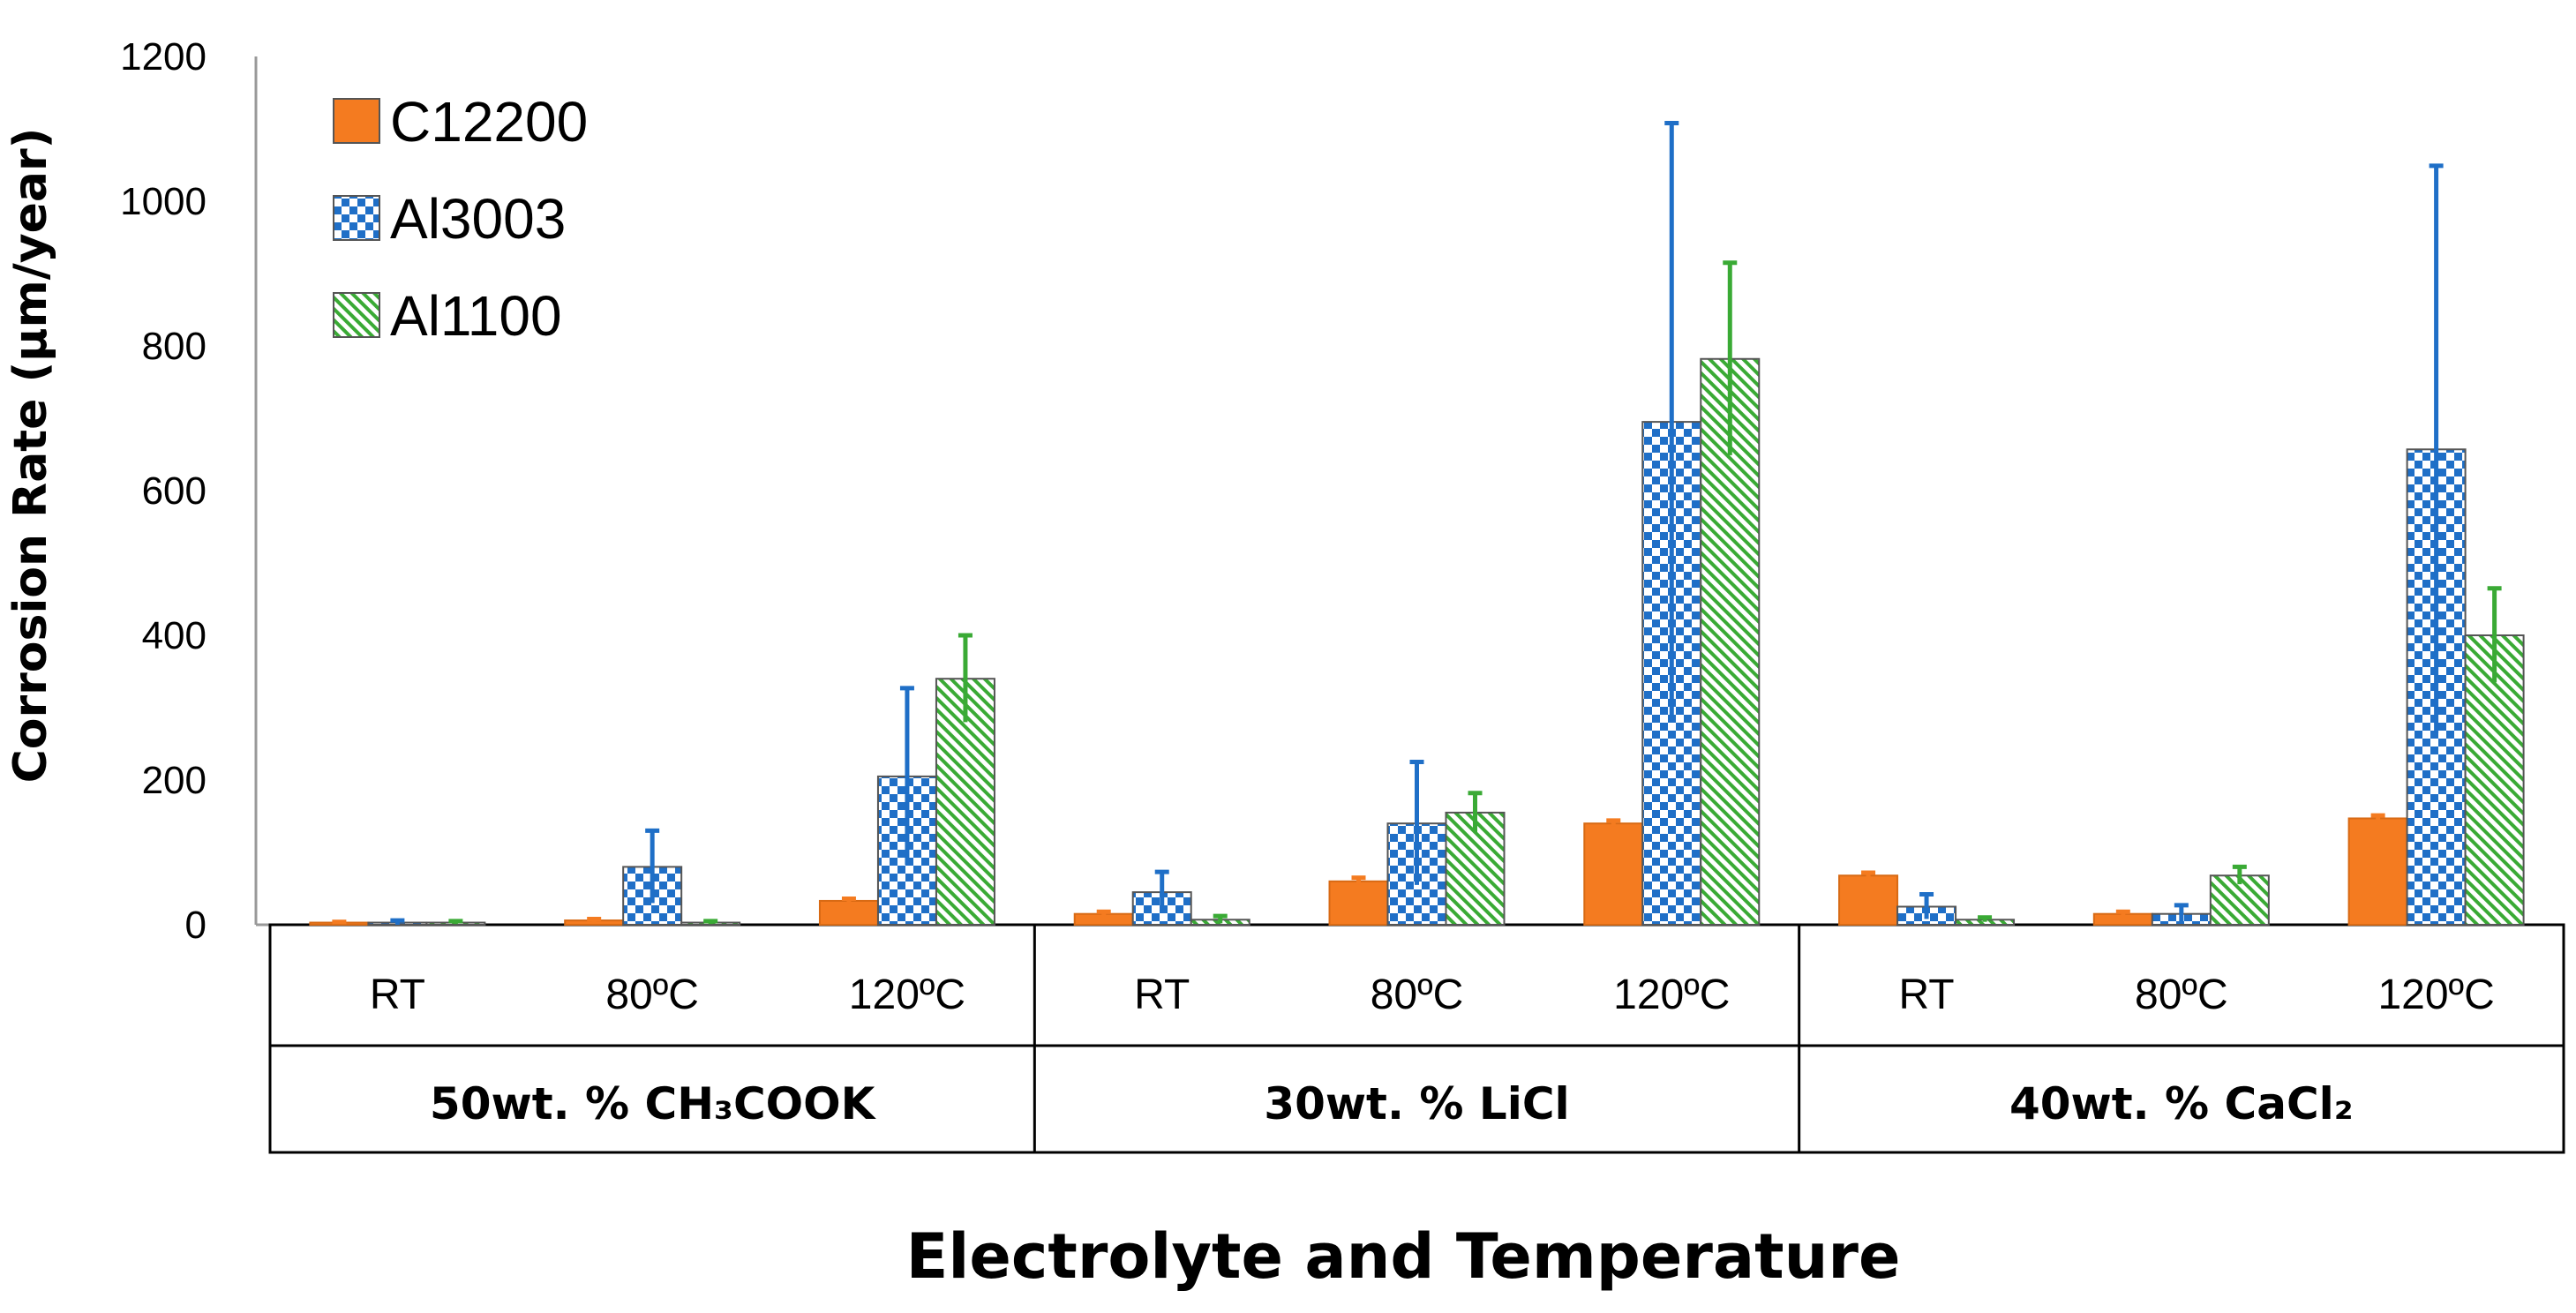 The height and width of the screenshot is (1313, 2576). What do you see at coordinates (489, 122) in the screenshot?
I see `legend-label-c12200: C12200` at bounding box center [489, 122].